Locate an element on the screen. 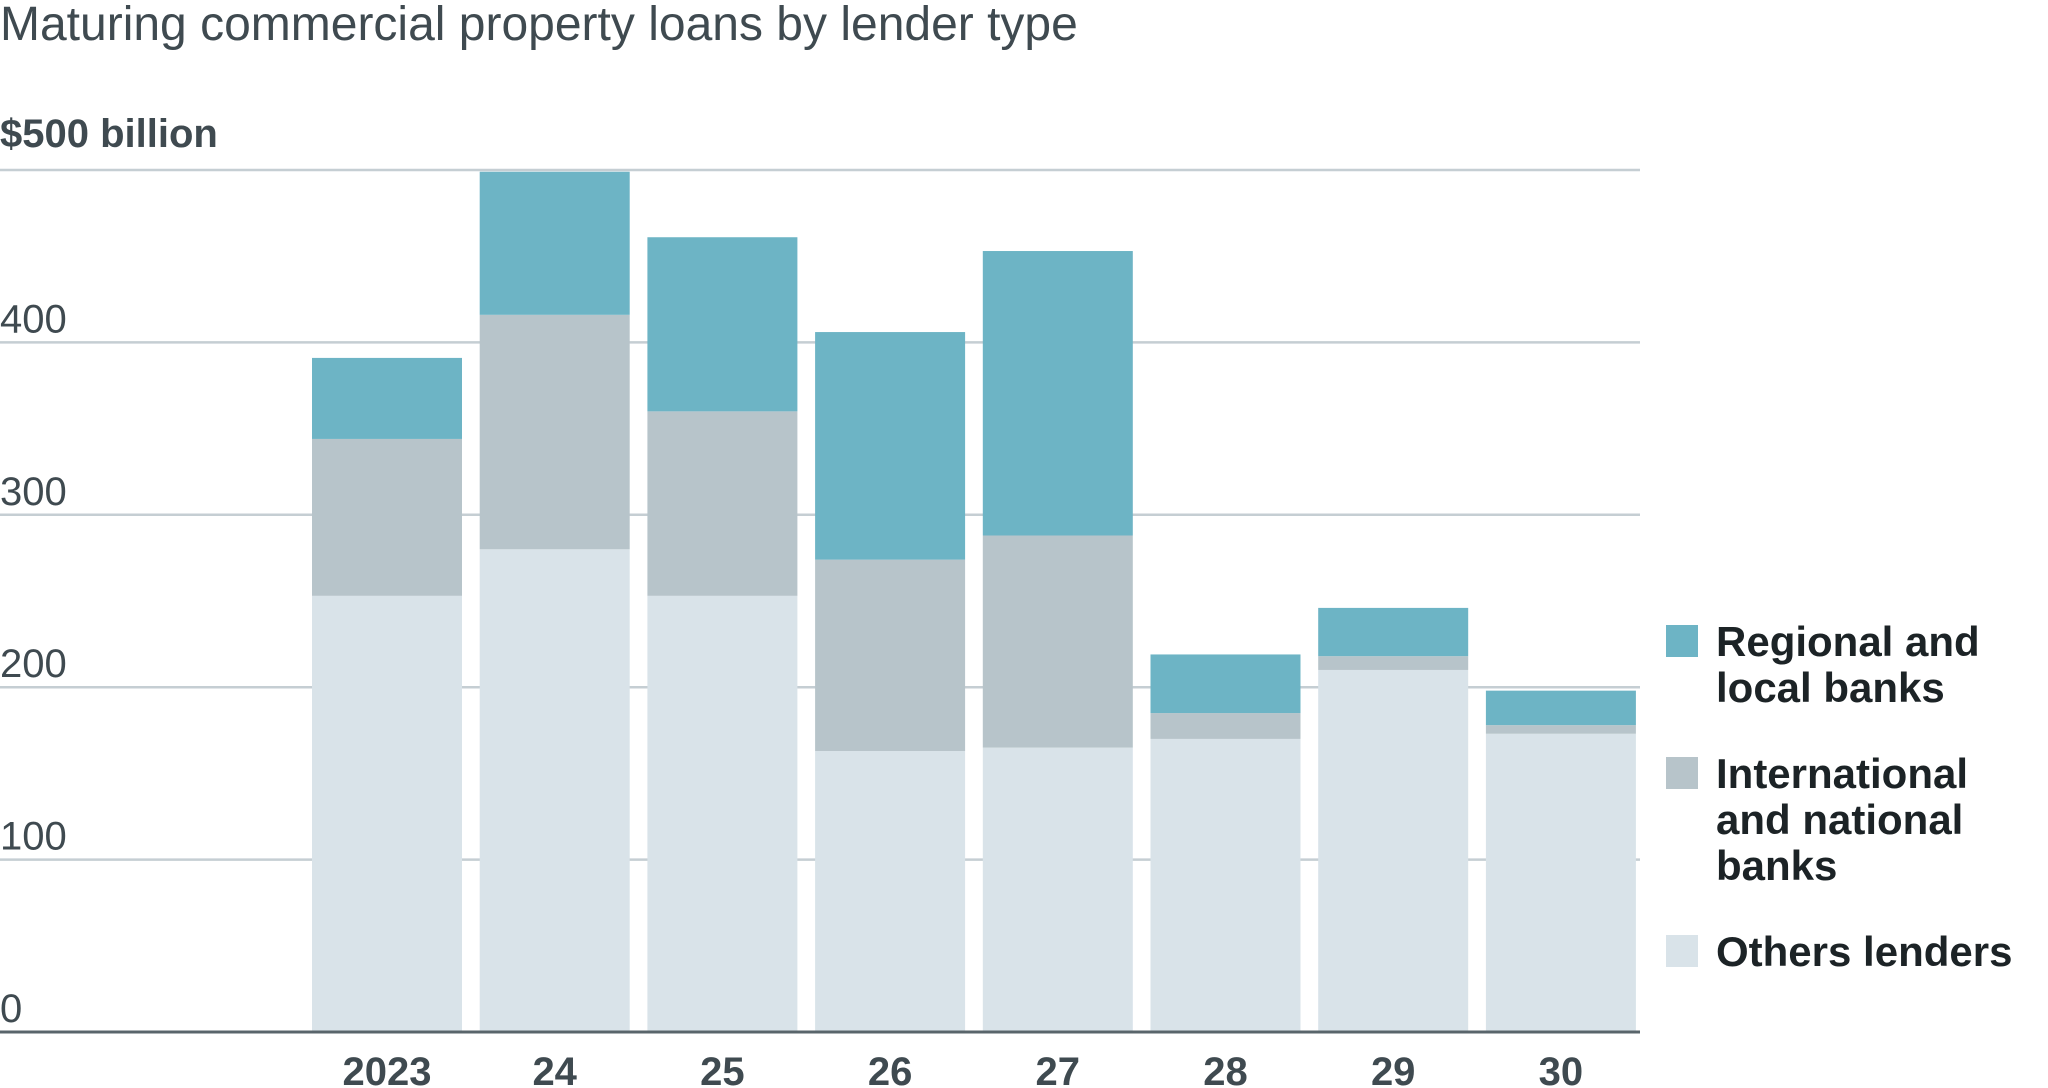 The width and height of the screenshot is (2048, 1088). y-tick-label: 200 is located at coordinates (33, 664).